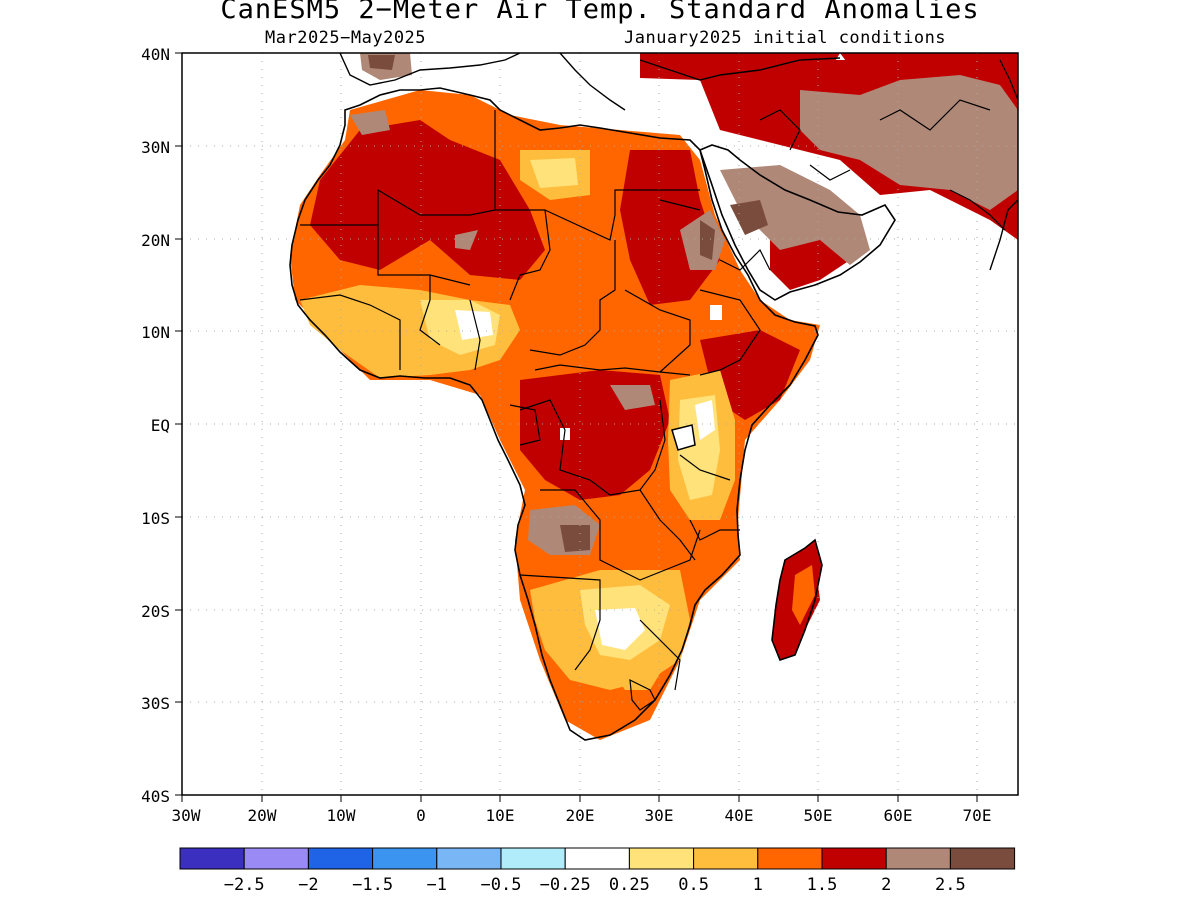 This screenshot has height=900, width=1200. Describe the element at coordinates (501, 885) in the screenshot. I see `legend-label: −0.5` at that location.